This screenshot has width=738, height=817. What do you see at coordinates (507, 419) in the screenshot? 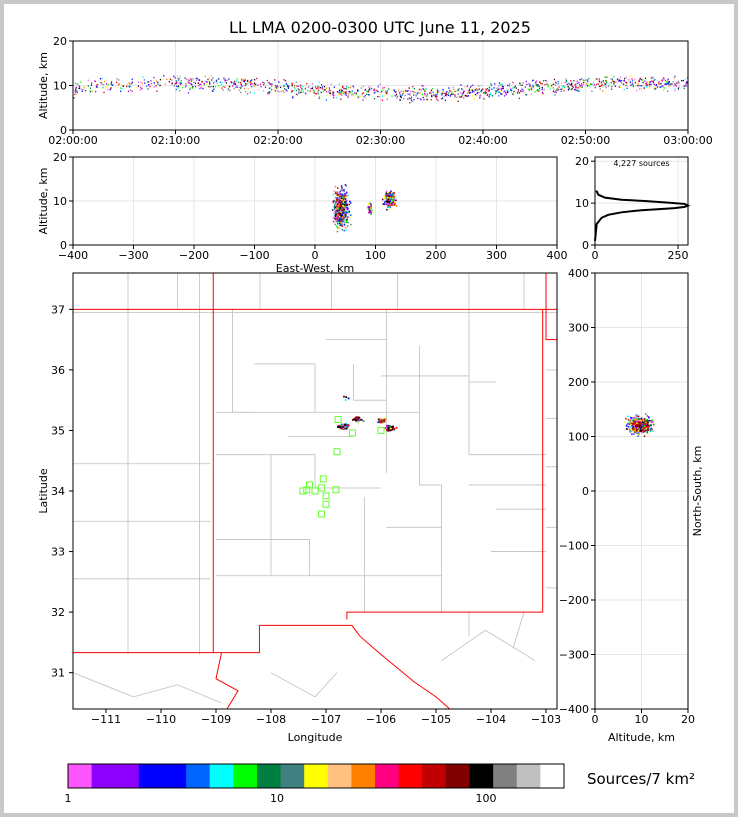
I see `county-boundary` at bounding box center [507, 419].